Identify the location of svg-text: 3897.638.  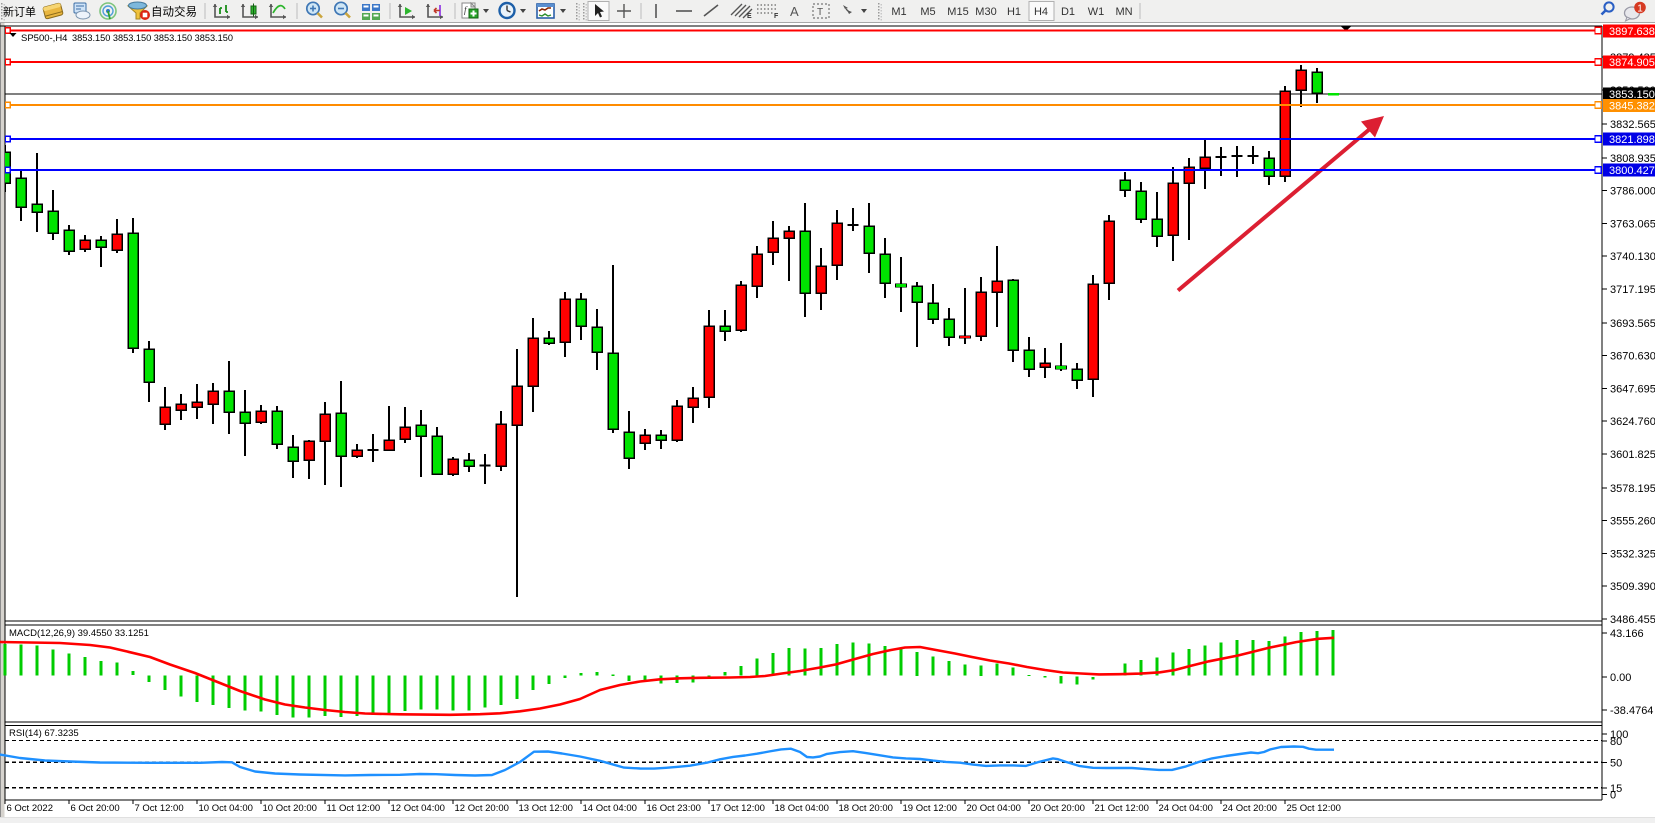
(1632, 32).